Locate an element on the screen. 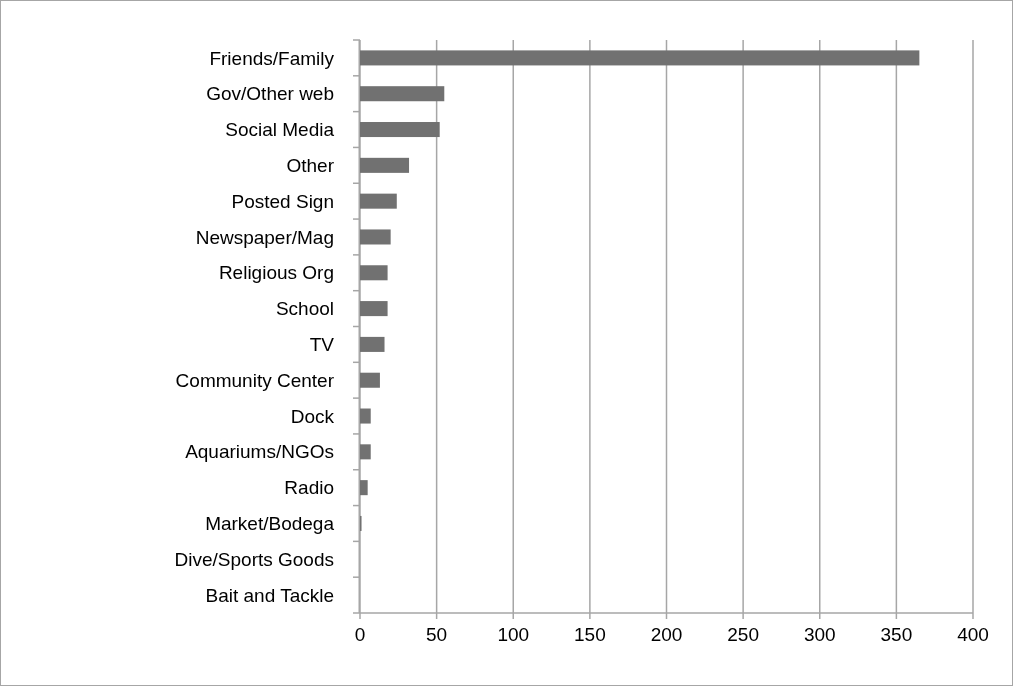 The image size is (1013, 686). y-tick-label: Social Media is located at coordinates (280, 130).